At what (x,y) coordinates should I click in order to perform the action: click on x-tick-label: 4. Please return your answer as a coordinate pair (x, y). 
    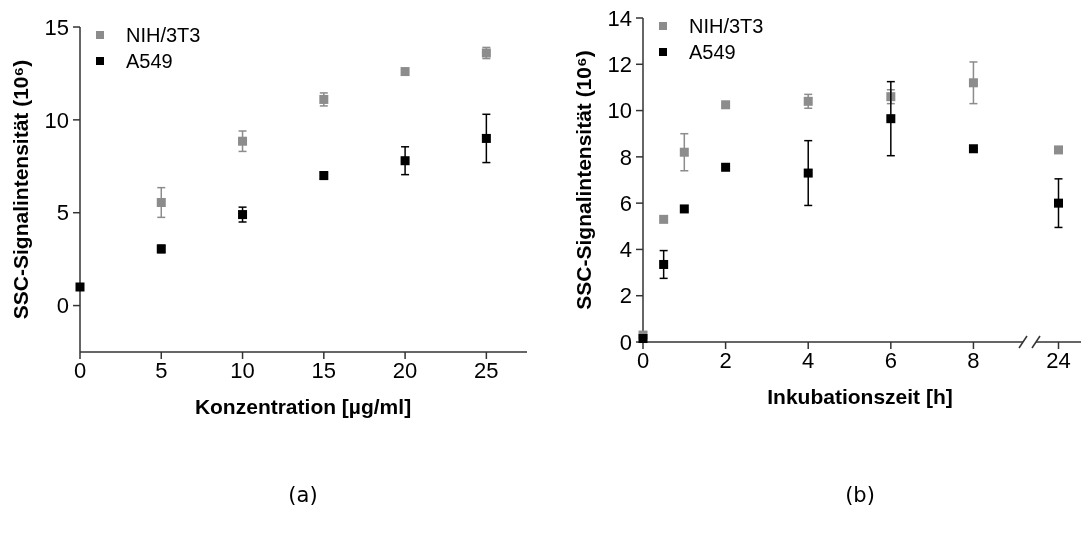
    Looking at the image, I should click on (808, 360).